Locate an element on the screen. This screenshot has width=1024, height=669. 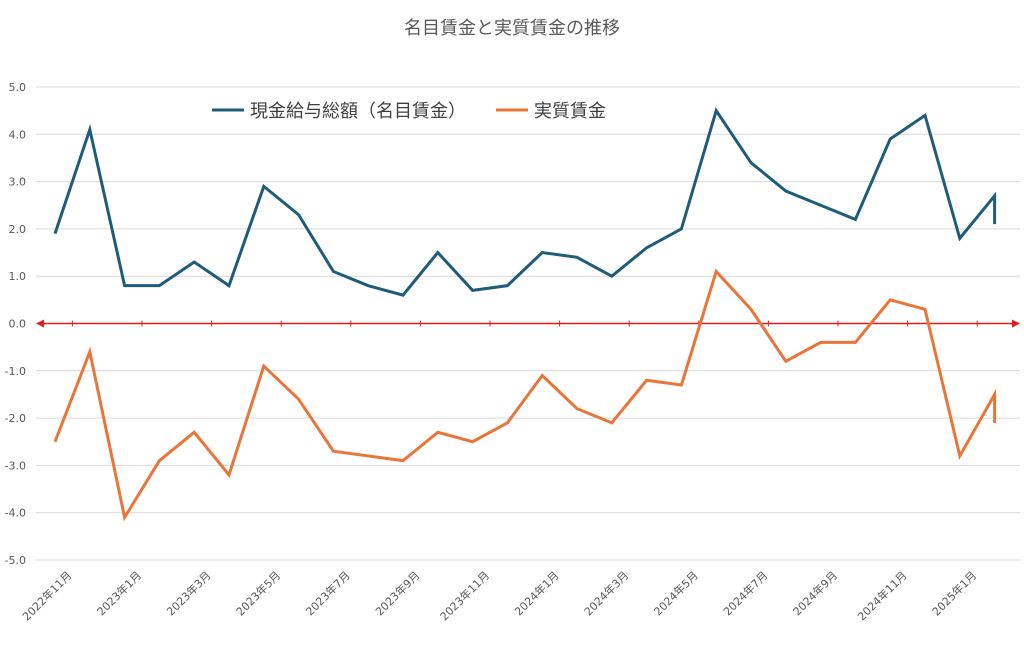
x-tick-label: 2024年7月 is located at coordinates (745, 593).